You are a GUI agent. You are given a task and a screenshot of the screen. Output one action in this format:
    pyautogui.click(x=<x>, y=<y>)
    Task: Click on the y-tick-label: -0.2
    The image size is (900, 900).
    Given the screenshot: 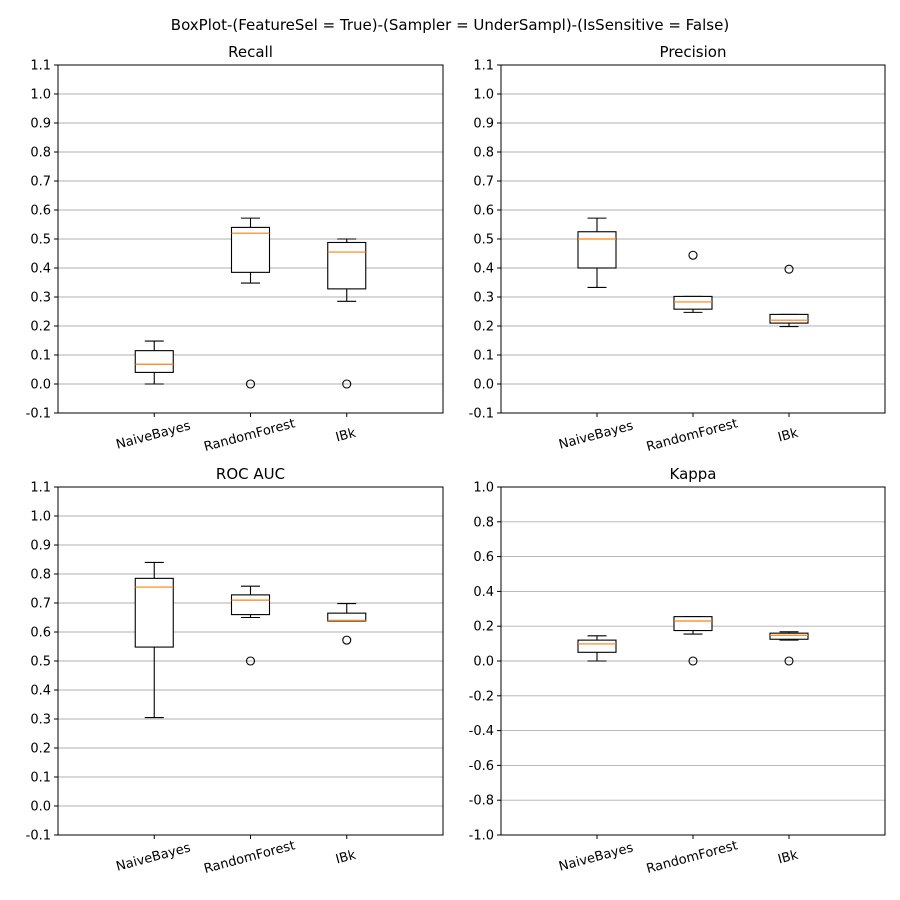 What is the action you would take?
    pyautogui.click(x=481, y=696)
    